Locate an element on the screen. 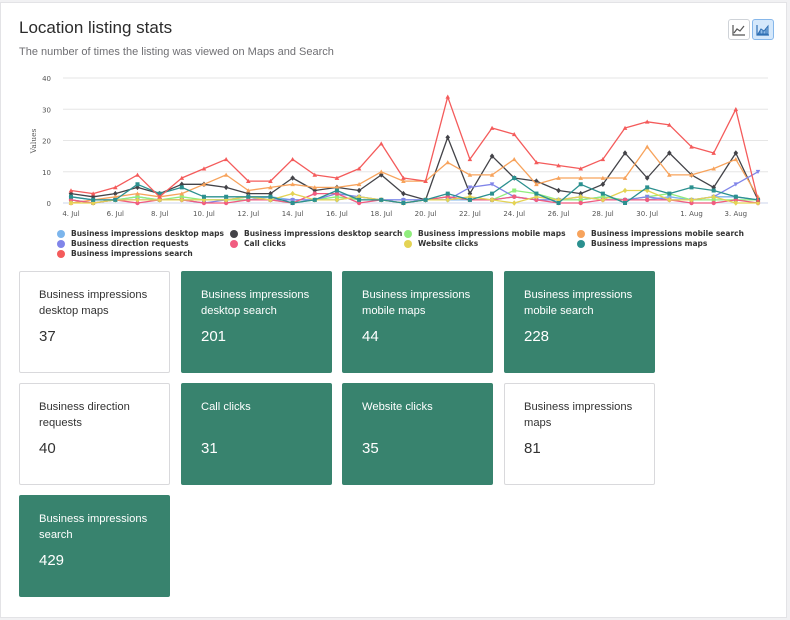 The image size is (790, 620). legend-item: Business impressions mobile search is located at coordinates (660, 233).